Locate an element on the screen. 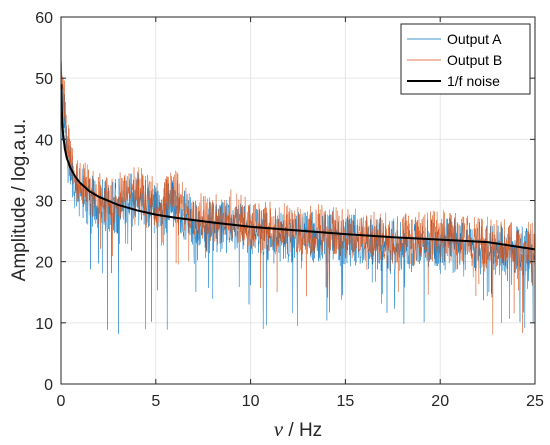 This screenshot has height=445, width=550. x-axis-title: ν / Hz is located at coordinates (298, 429).